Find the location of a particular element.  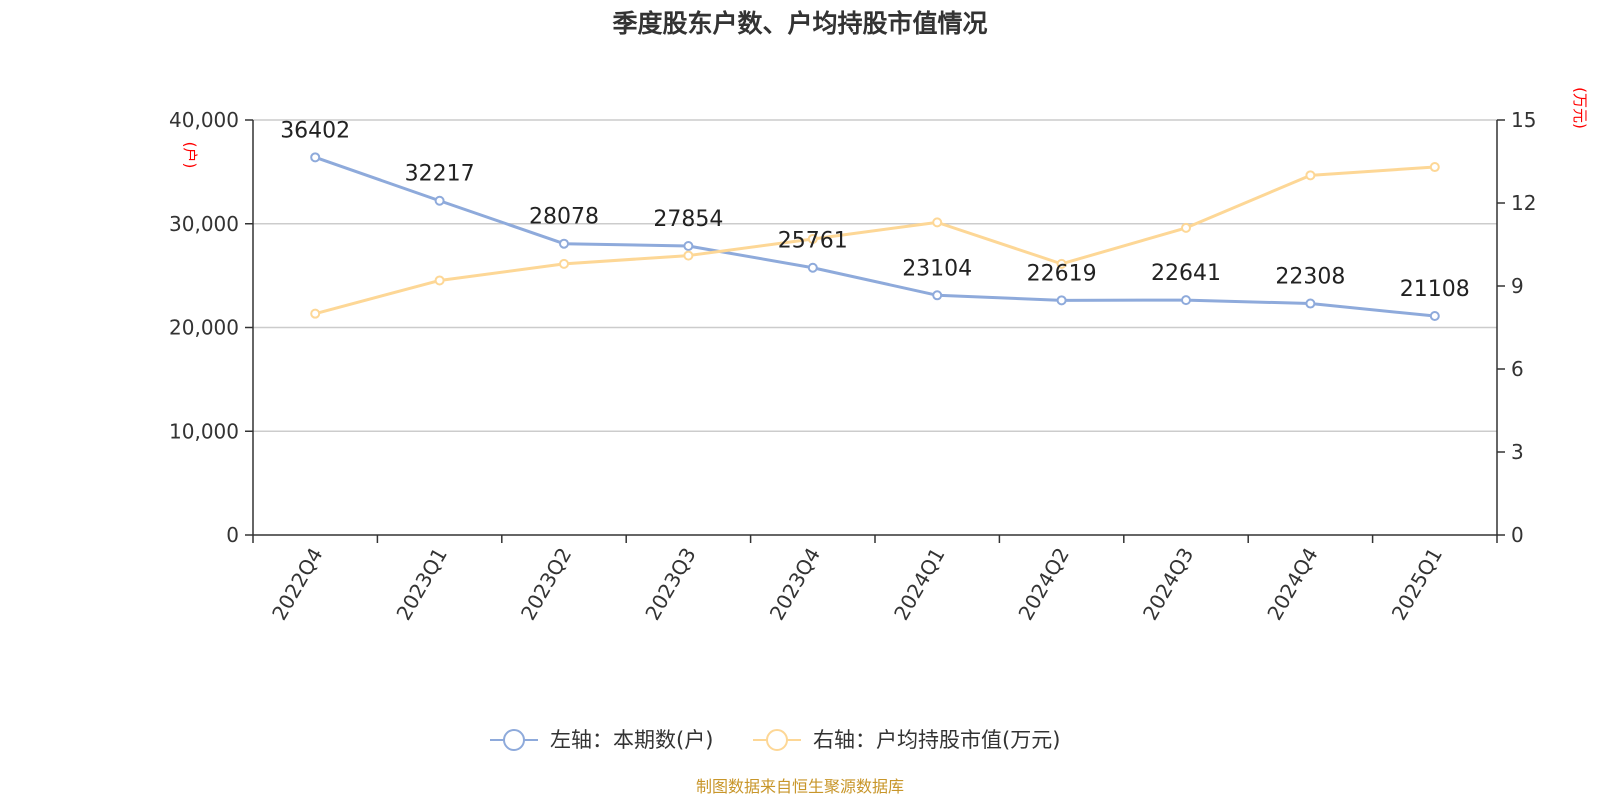

right-tick-label: 6 is located at coordinates (1517, 369).